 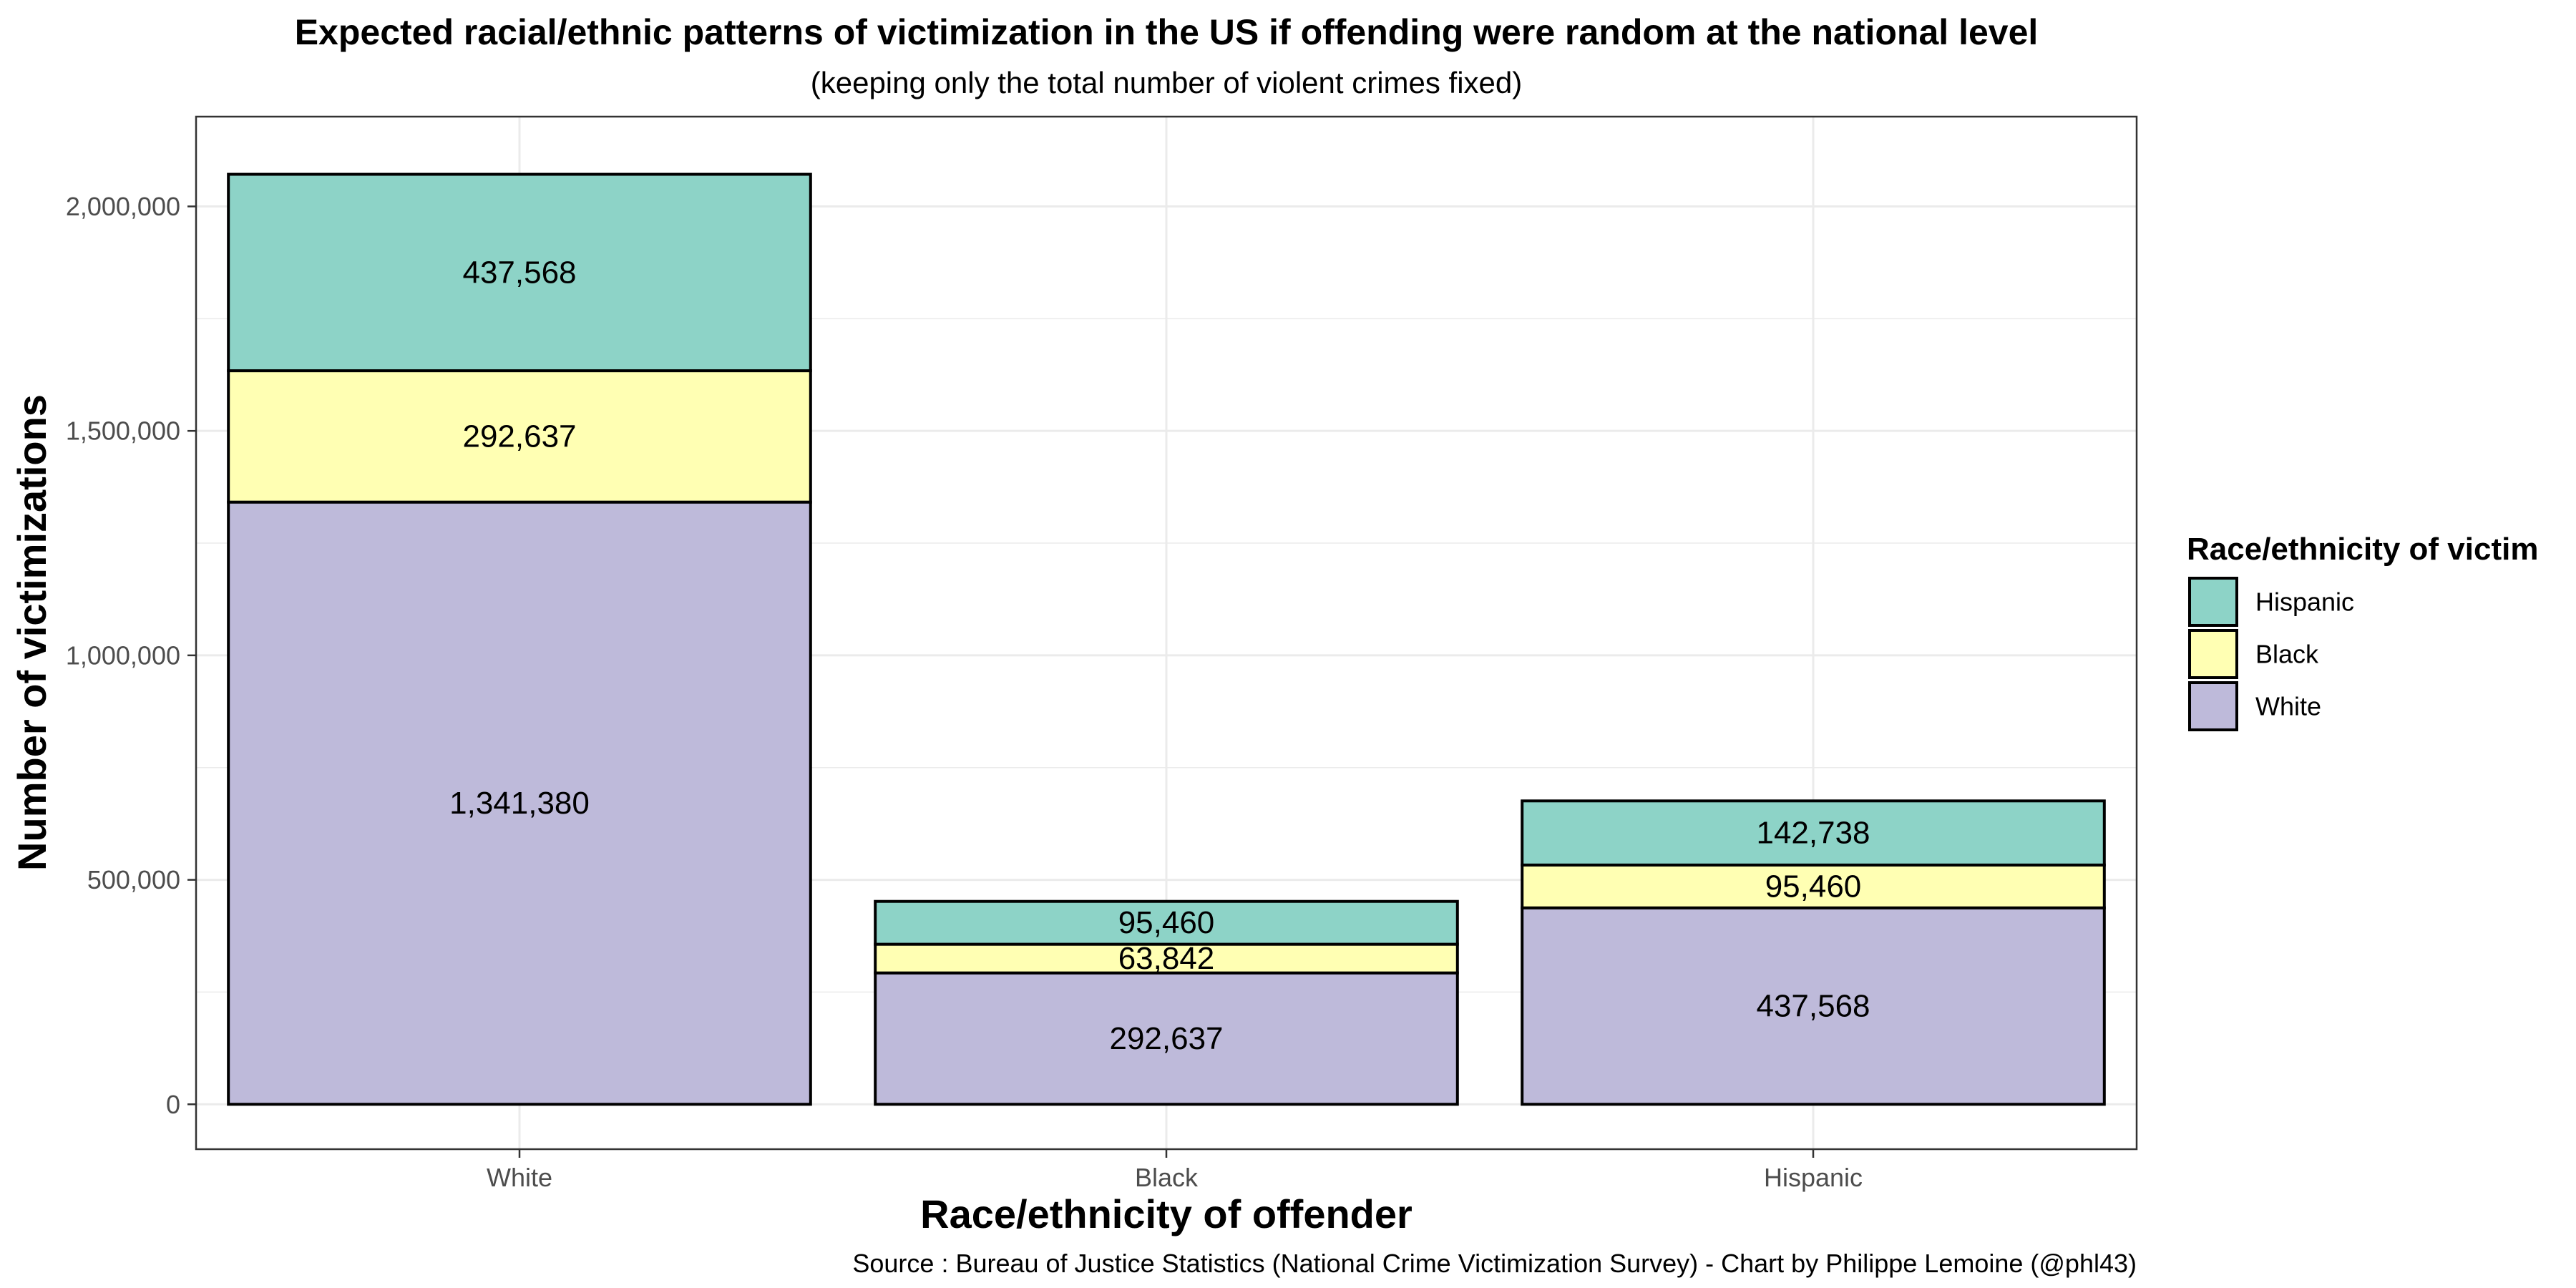 I want to click on bar-label-hispanic-hispanic: 142,738, so click(x=1813, y=833).